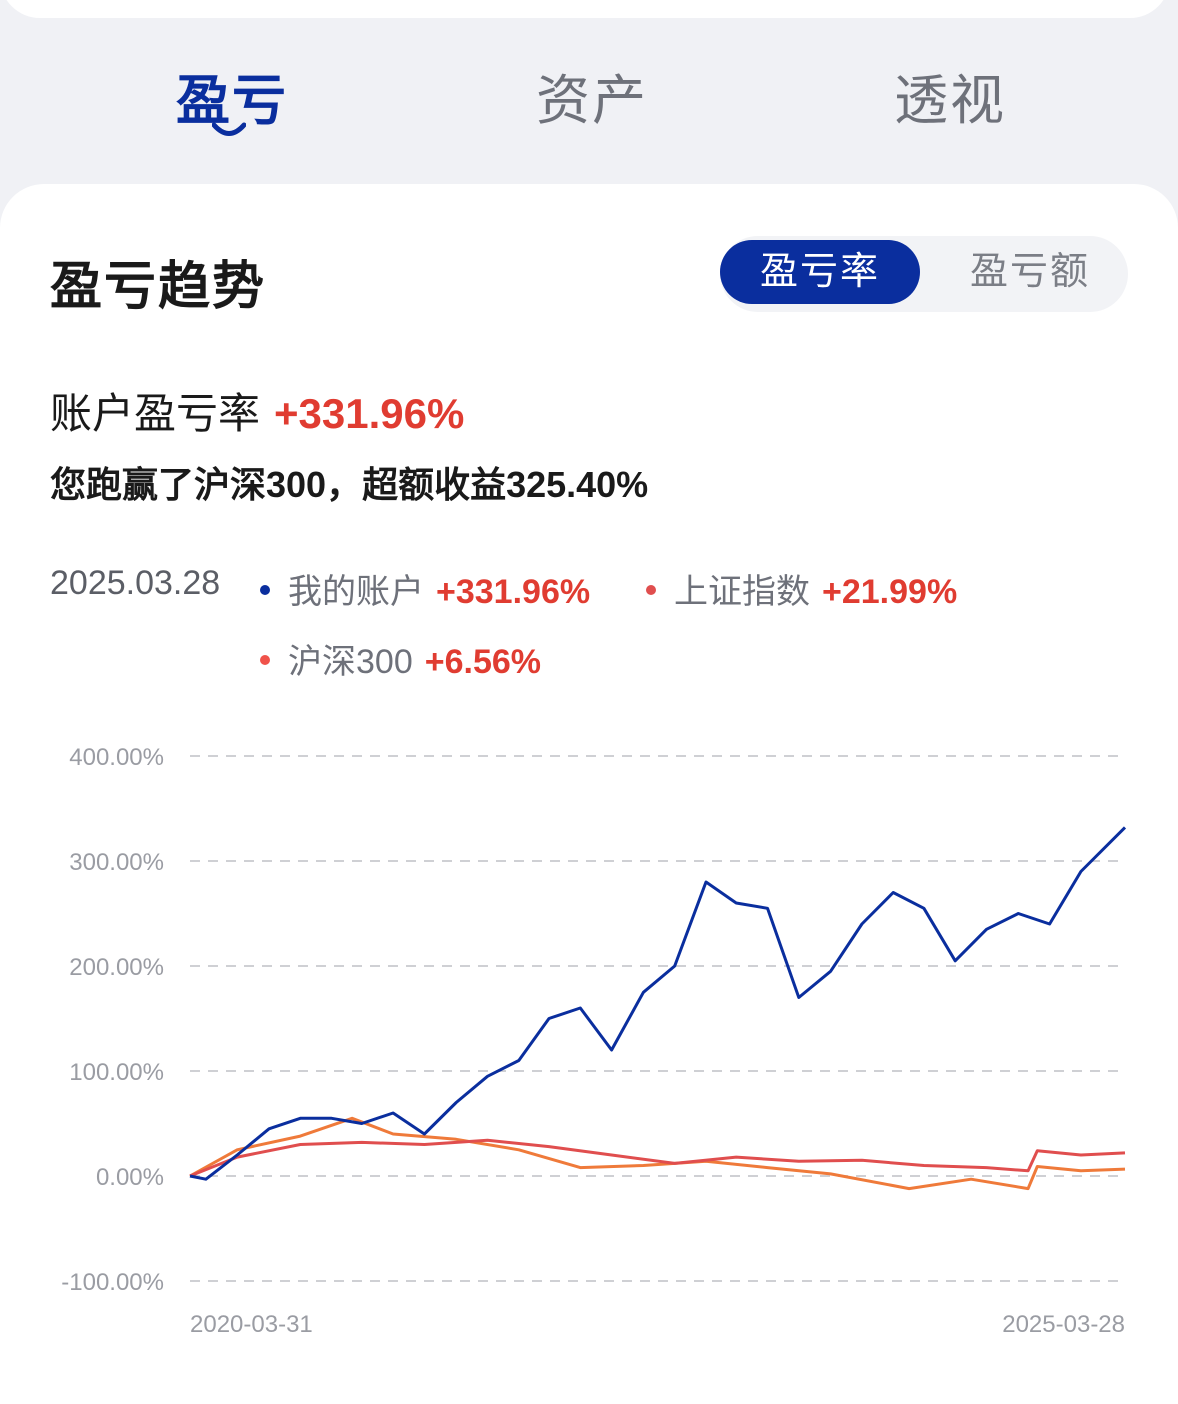 The image size is (1178, 1404). I want to click on tab-profit-loss: 盈亏, so click(232, 101).